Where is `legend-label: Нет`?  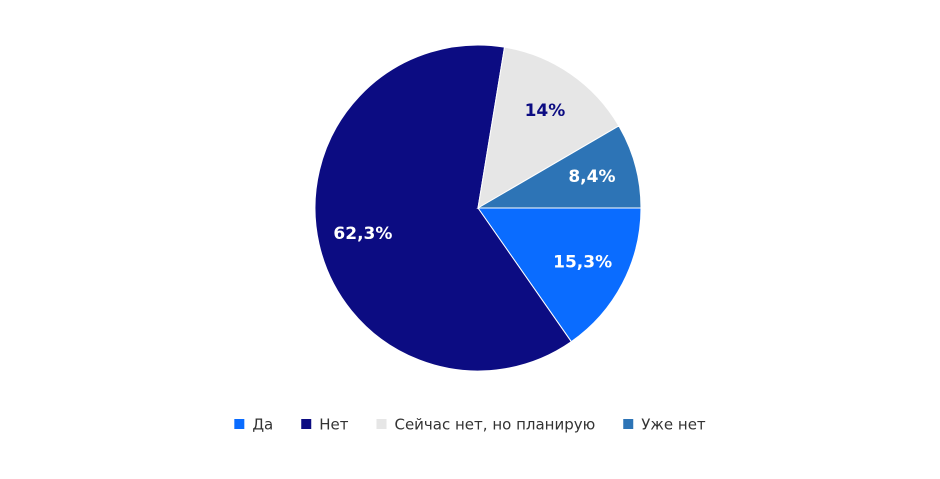 legend-label: Нет is located at coordinates (334, 425).